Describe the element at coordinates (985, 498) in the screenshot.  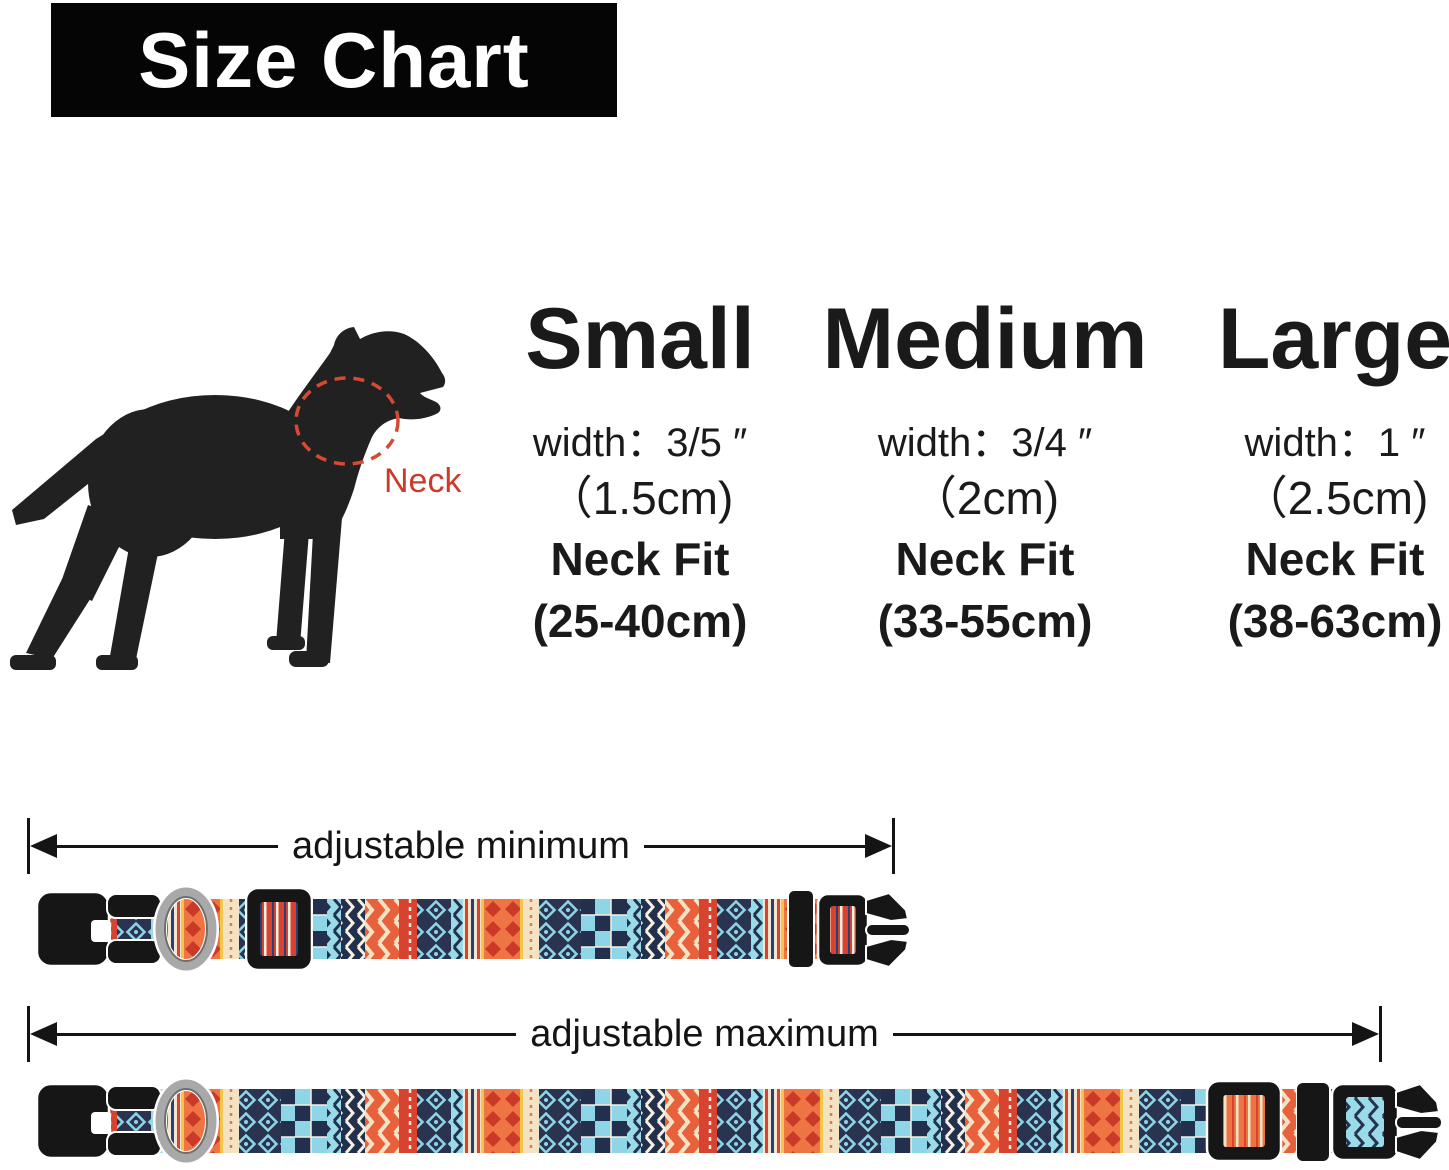
I see `size-width-cm: （2cm)` at that location.